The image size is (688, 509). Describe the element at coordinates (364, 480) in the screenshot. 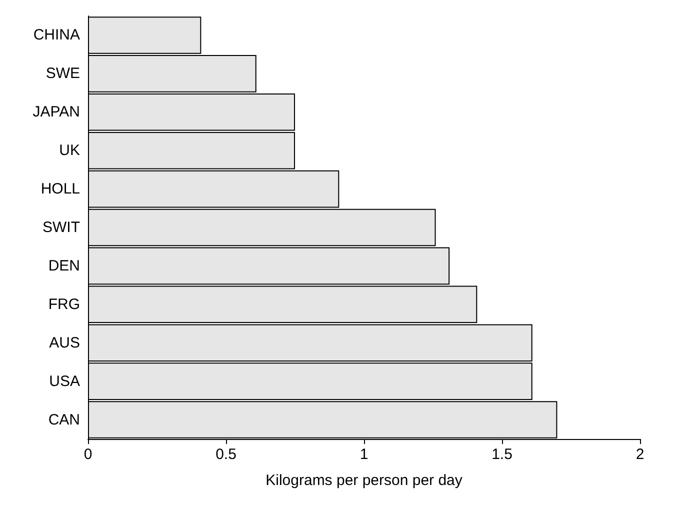

I see `x-axis-title: Kilograms per person per day` at that location.